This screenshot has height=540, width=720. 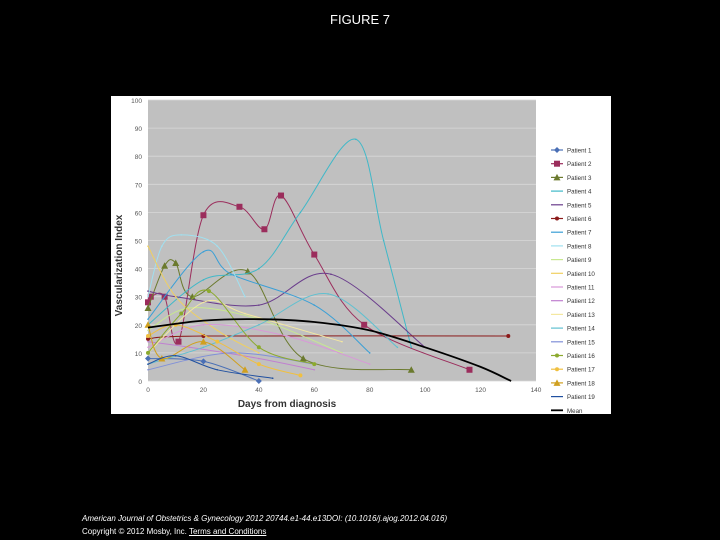 I want to click on legend-item: Patient 17, so click(x=573, y=370).